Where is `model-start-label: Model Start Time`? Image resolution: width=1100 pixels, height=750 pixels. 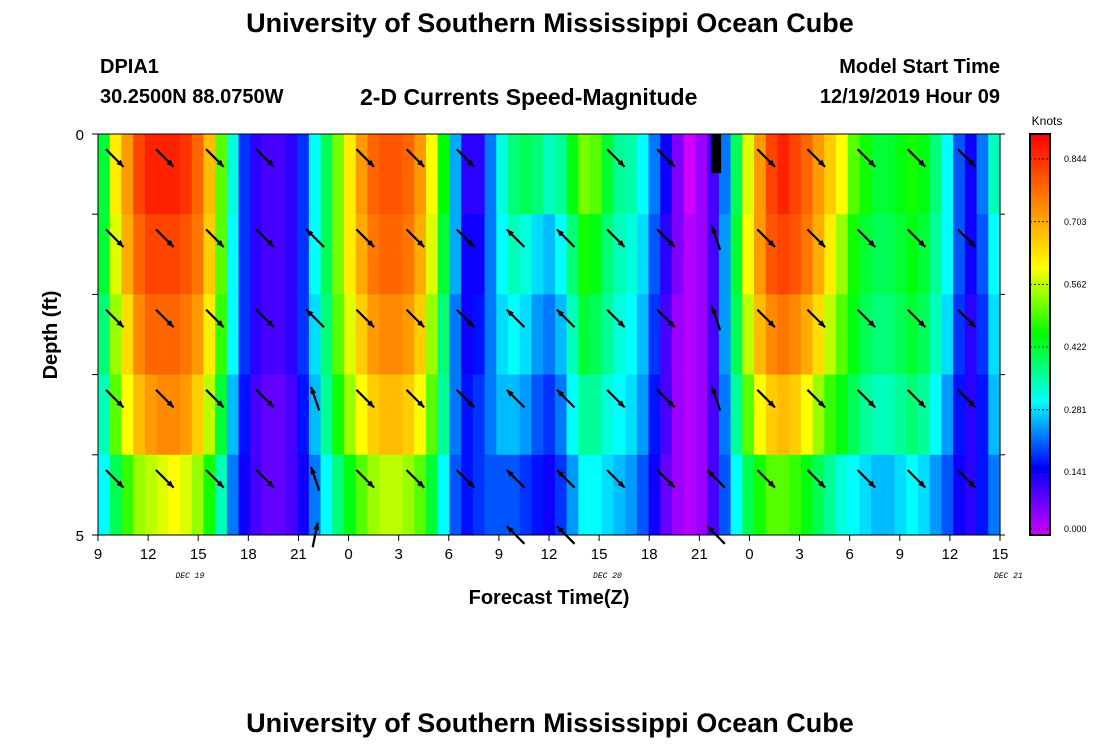 model-start-label: Model Start Time is located at coordinates (919, 67).